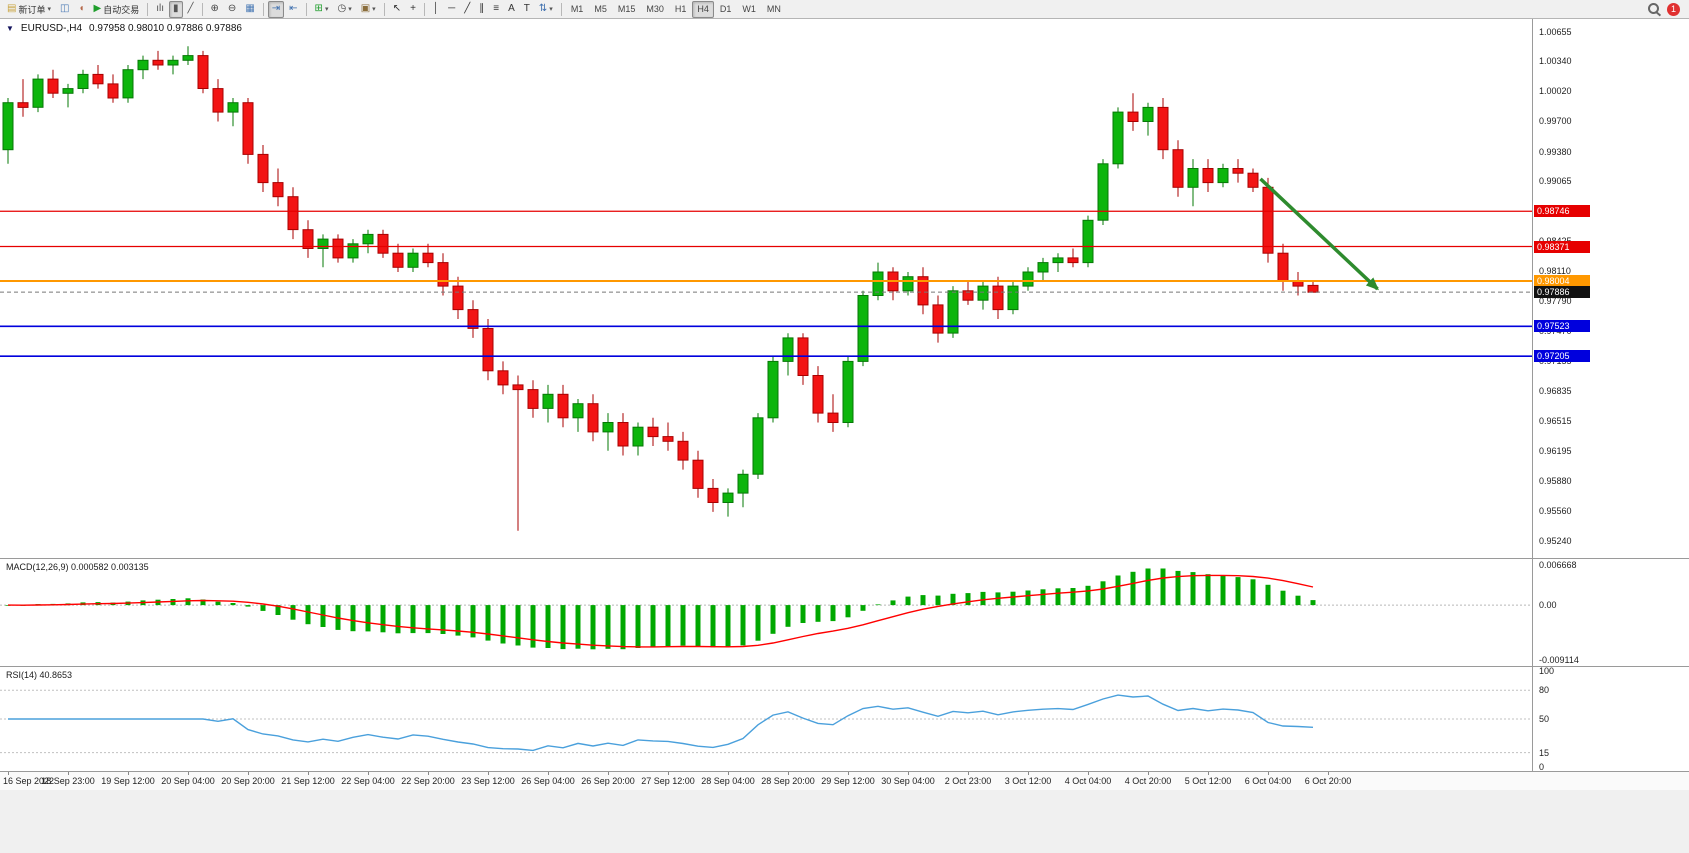 The height and width of the screenshot is (853, 1689). Describe the element at coordinates (467, 9) in the screenshot. I see `trendline-button: ╱` at that location.